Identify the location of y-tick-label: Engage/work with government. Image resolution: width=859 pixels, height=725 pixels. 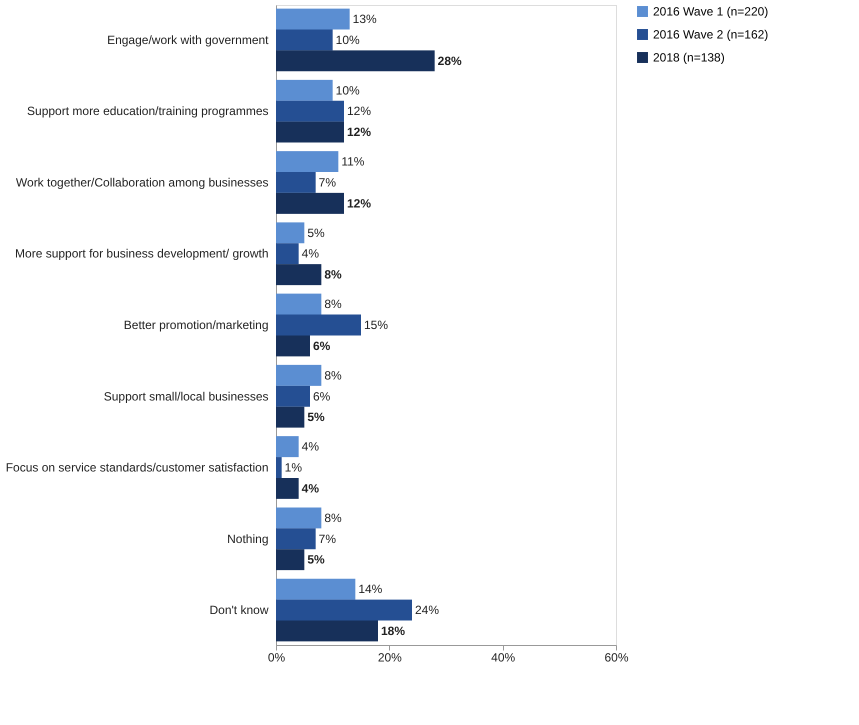
(188, 39).